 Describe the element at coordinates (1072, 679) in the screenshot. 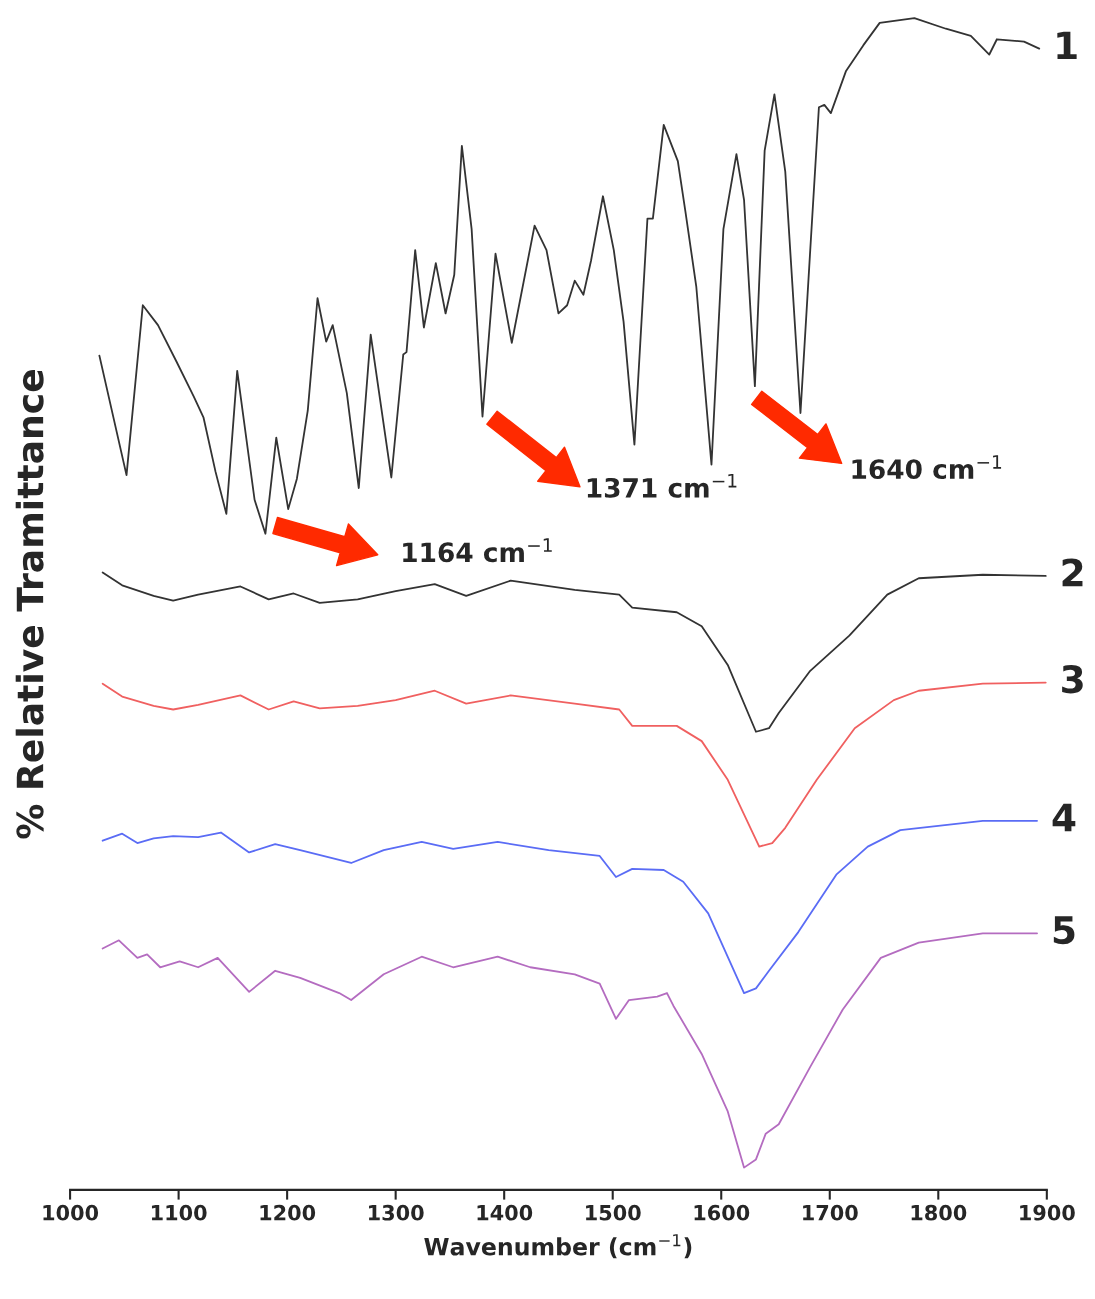

I see `series-label: 3` at that location.